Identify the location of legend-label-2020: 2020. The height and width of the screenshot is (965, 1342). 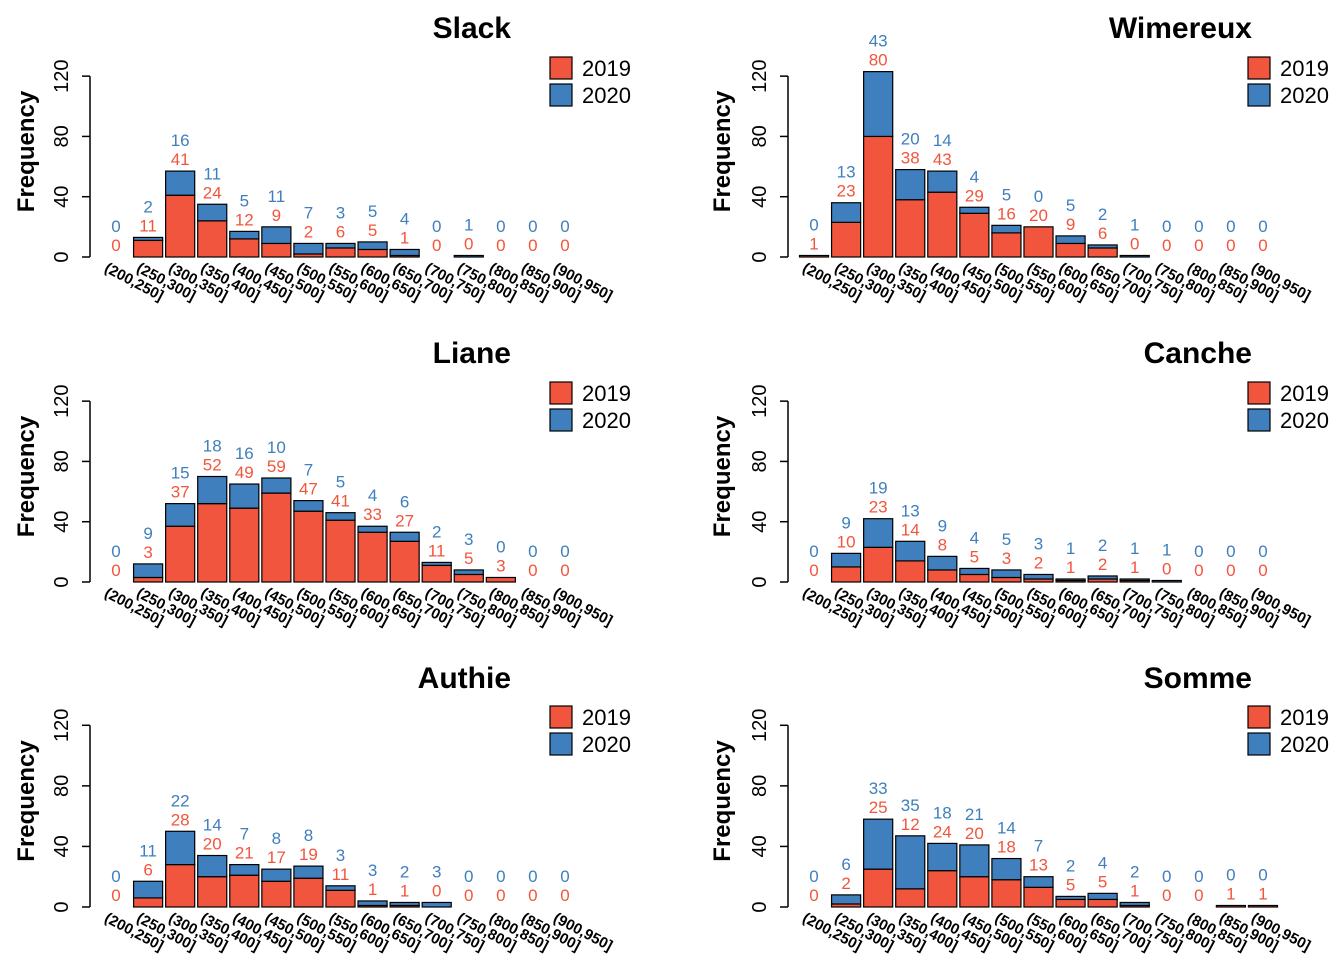
(606, 420).